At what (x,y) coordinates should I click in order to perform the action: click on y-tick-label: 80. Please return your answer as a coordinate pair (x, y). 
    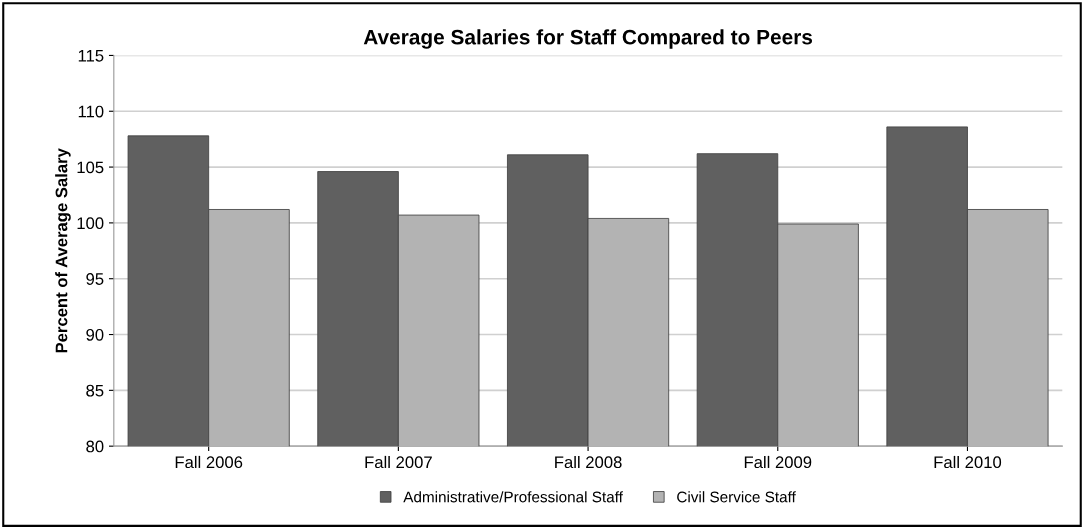
    Looking at the image, I should click on (95, 446).